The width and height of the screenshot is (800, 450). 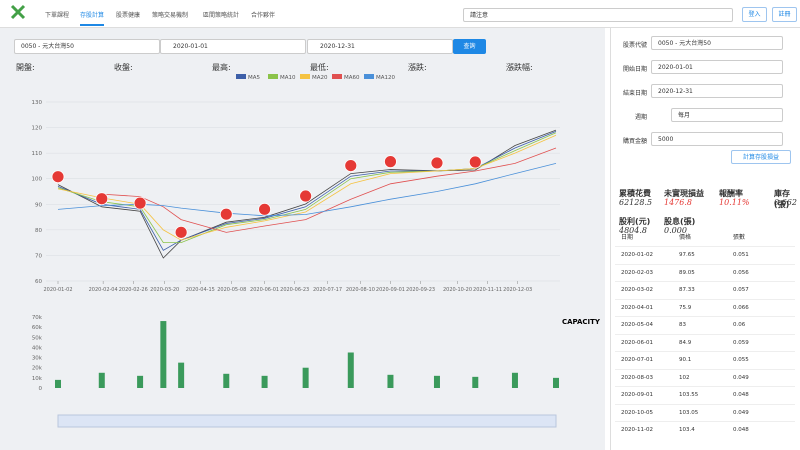 What do you see at coordinates (689, 412) in the screenshot?
I see `table-cell: 103.05` at bounding box center [689, 412].